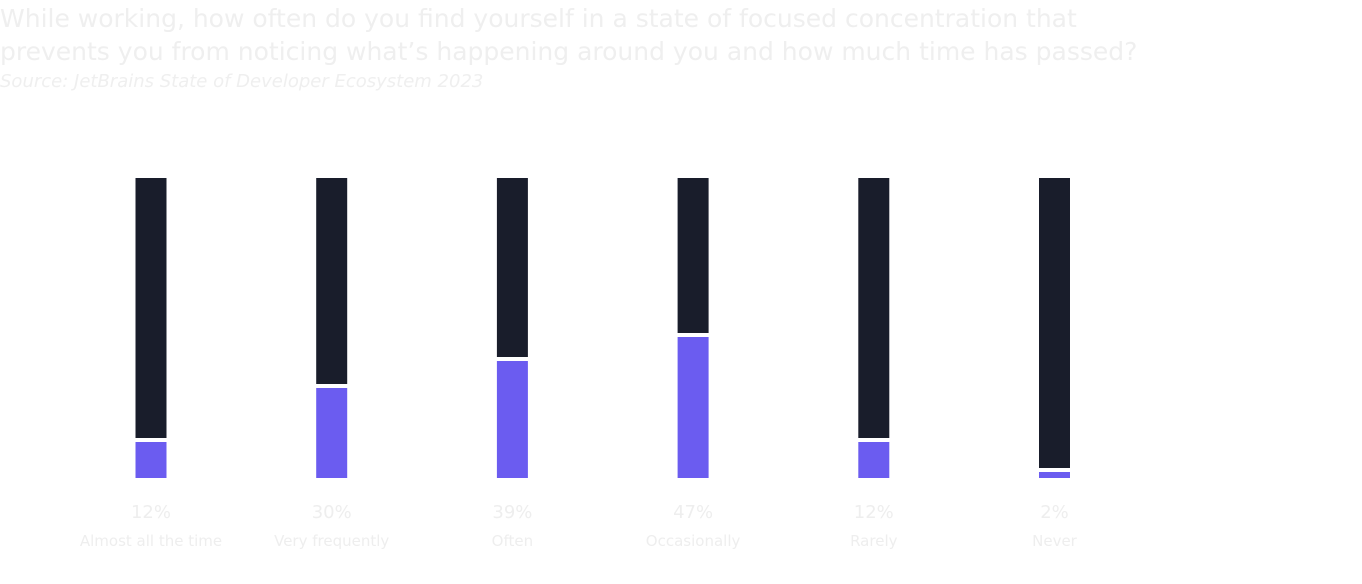 This screenshot has width=1362, height=584. I want to click on x-tick-label: Very frequently, so click(331, 541).